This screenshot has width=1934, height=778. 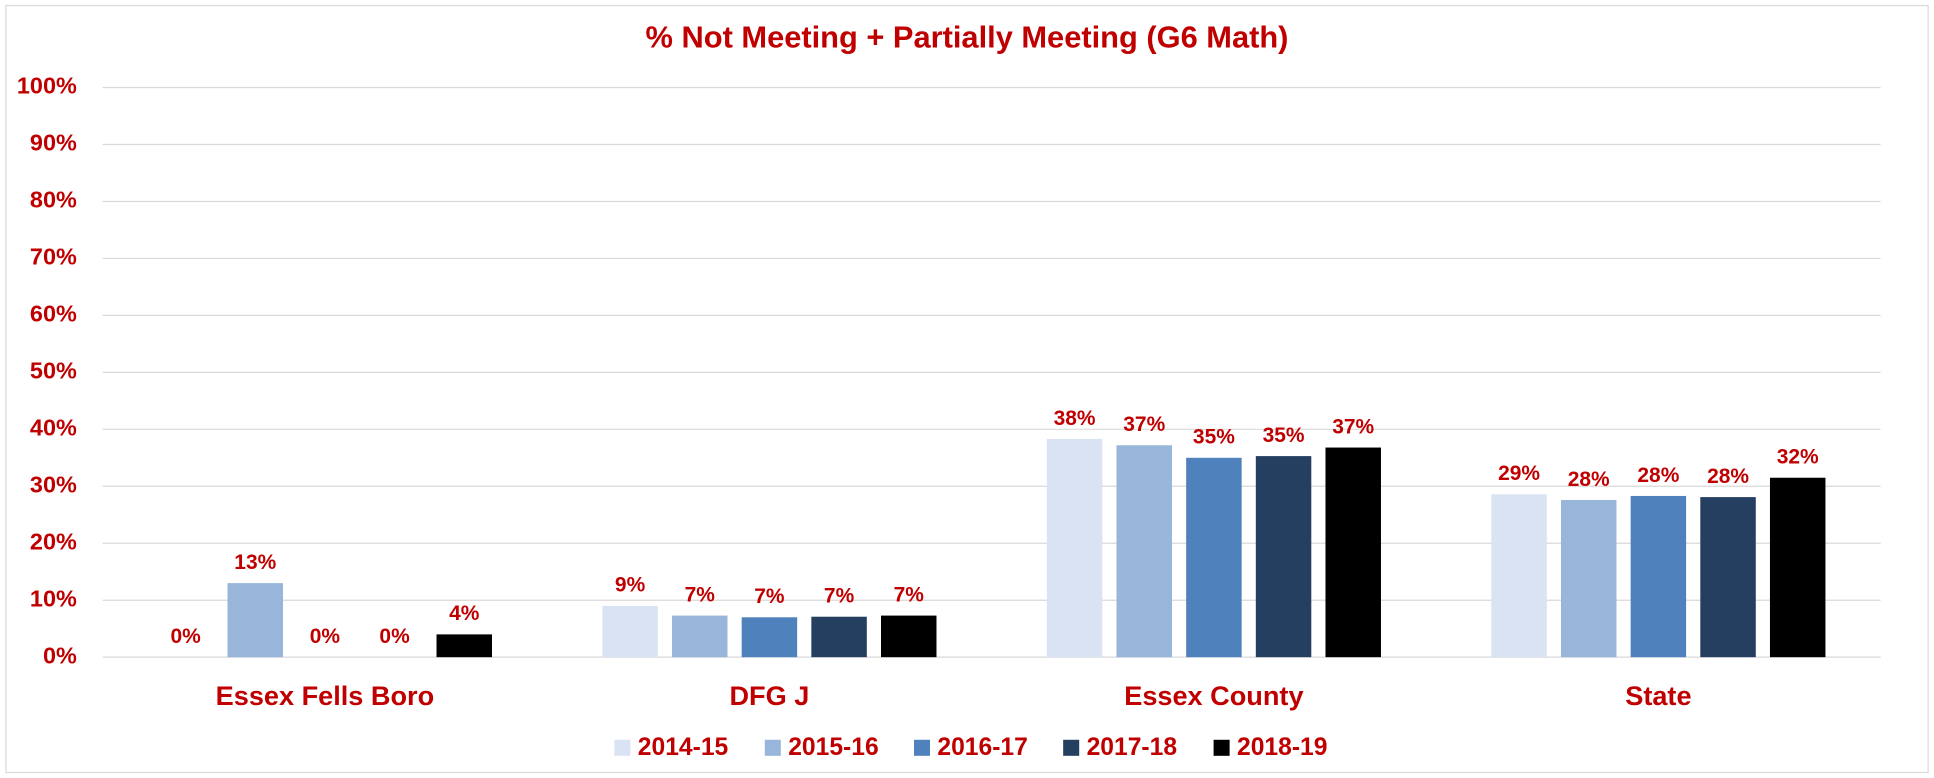 I want to click on data-label: 32%, so click(x=1798, y=457).